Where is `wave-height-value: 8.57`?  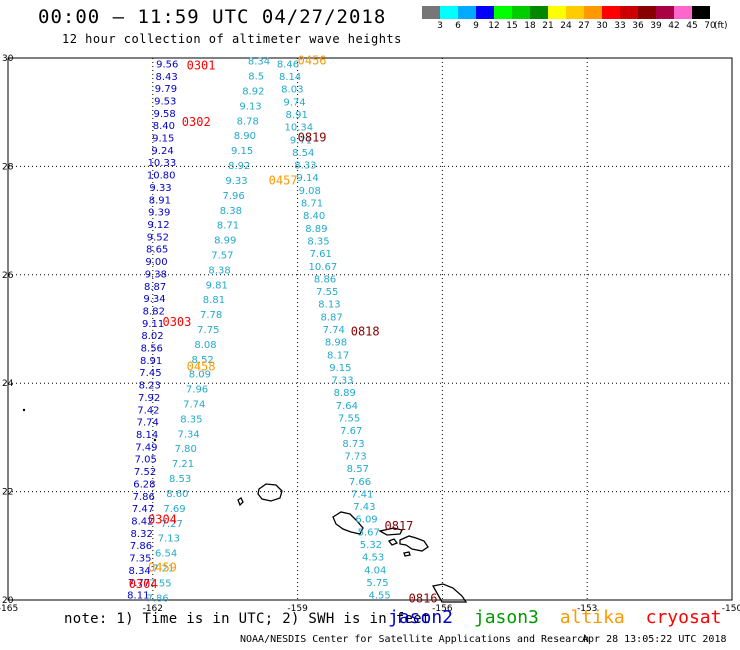 wave-height-value: 8.57 is located at coordinates (358, 469).